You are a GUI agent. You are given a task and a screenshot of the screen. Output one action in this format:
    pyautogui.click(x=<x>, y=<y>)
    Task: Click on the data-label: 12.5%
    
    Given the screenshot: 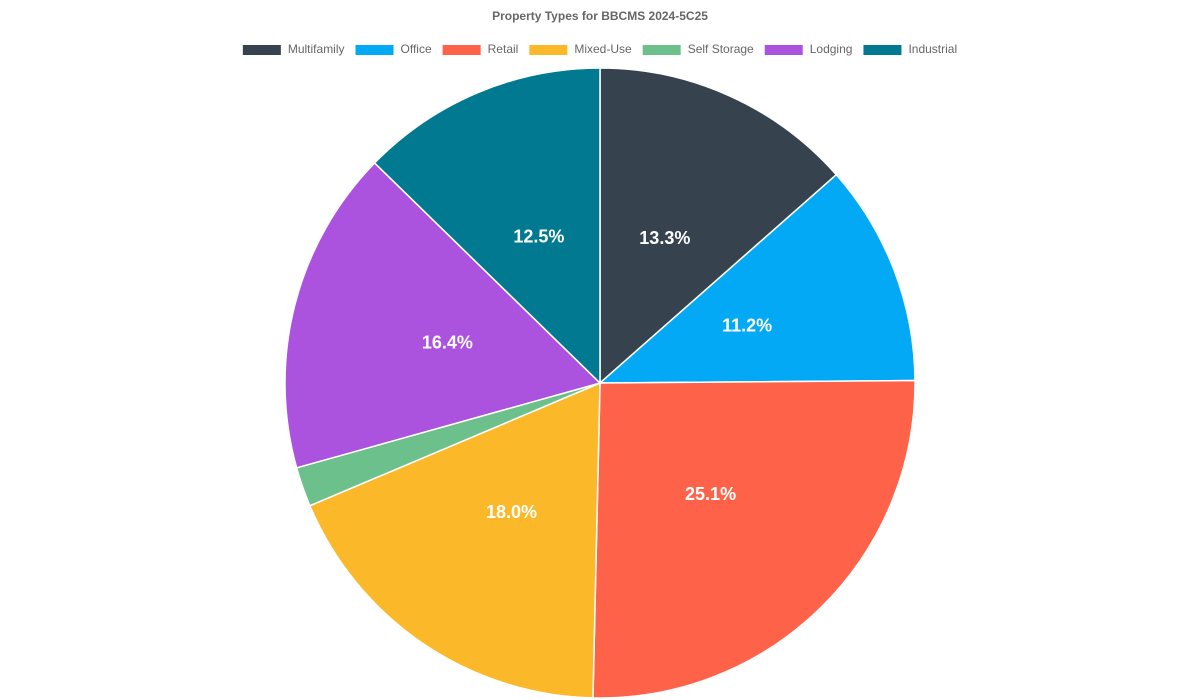 What is the action you would take?
    pyautogui.click(x=538, y=237)
    